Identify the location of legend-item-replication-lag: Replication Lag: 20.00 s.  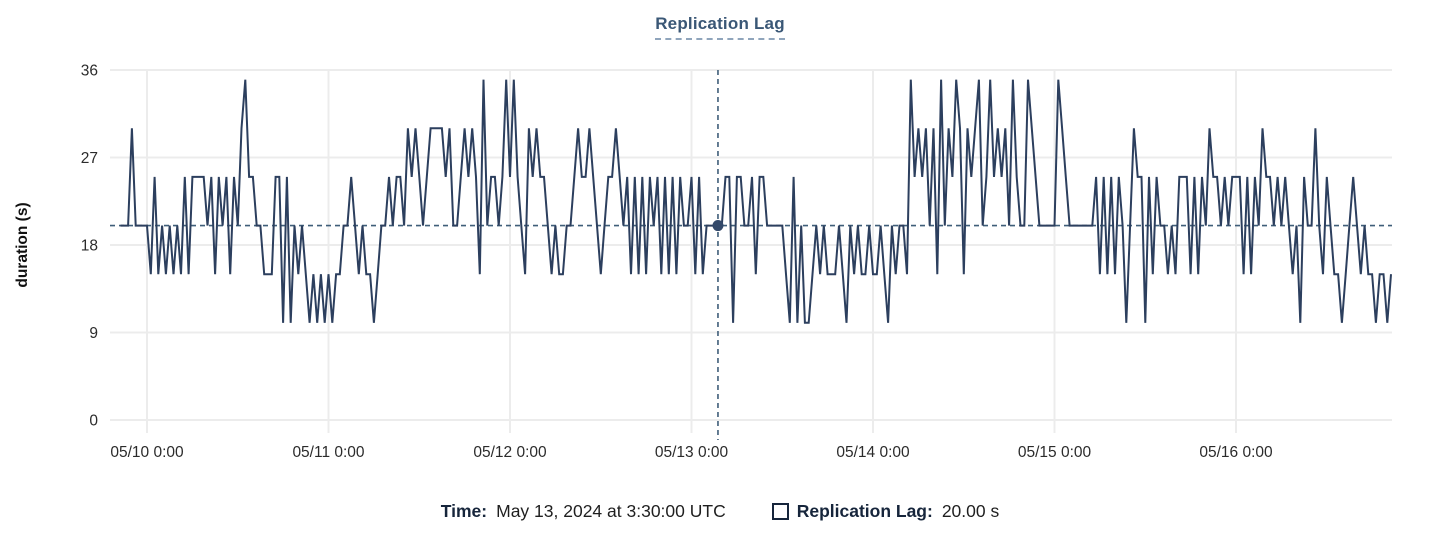
(885, 511).